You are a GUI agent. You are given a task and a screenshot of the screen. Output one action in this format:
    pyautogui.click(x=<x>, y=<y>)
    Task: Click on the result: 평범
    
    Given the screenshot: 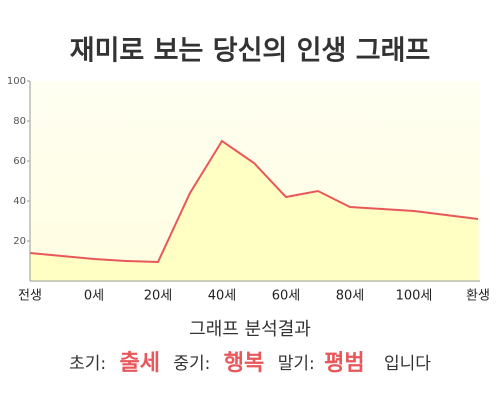 What is the action you would take?
    pyautogui.click(x=344, y=363)
    